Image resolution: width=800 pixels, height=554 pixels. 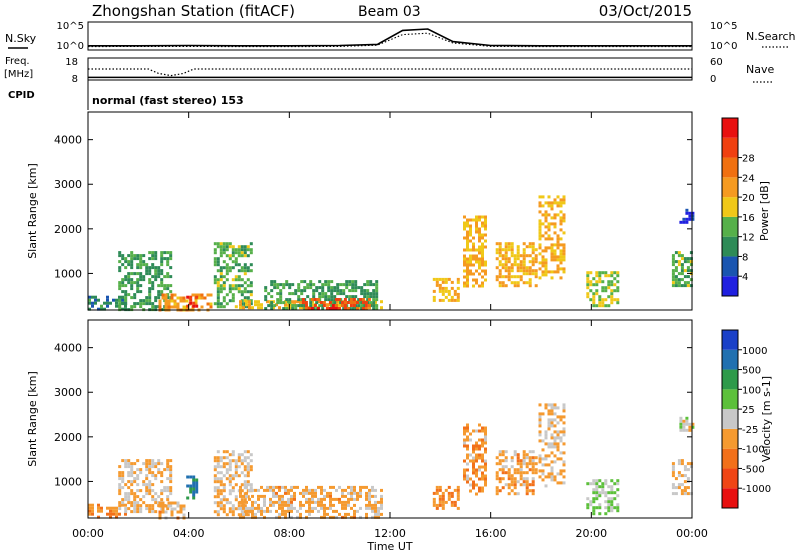 What do you see at coordinates (750, 430) in the screenshot?
I see `colorbar-tick-label: -25` at bounding box center [750, 430].